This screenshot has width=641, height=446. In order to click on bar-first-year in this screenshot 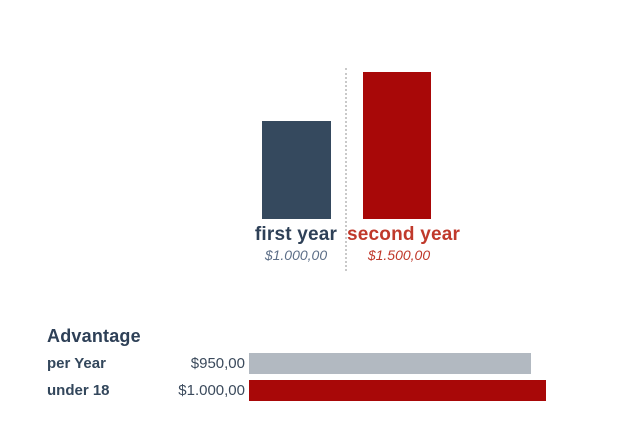, I will do `click(296, 170)`.